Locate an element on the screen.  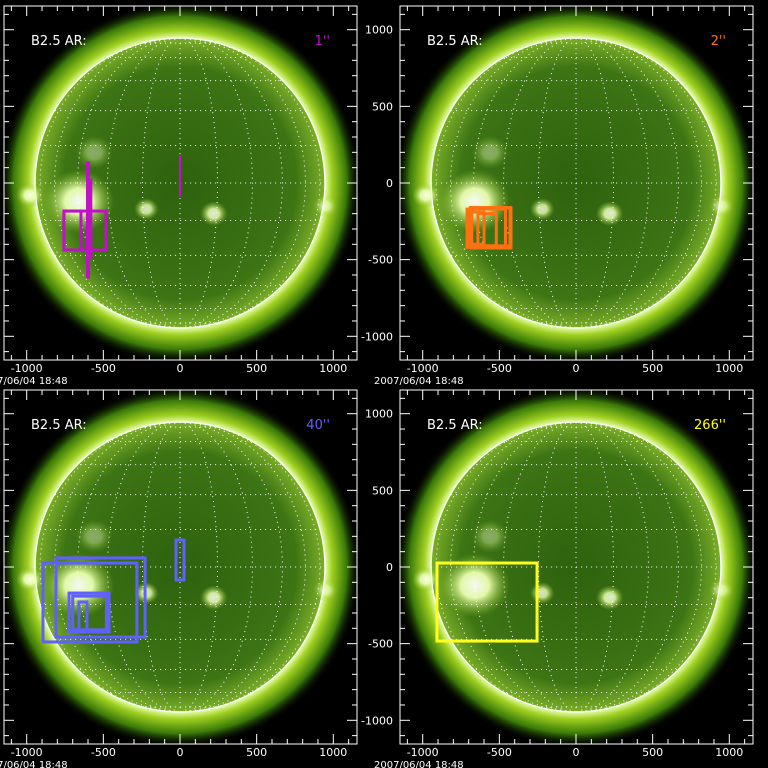
y-tick-label: -1000 is located at coordinates (377, 720).